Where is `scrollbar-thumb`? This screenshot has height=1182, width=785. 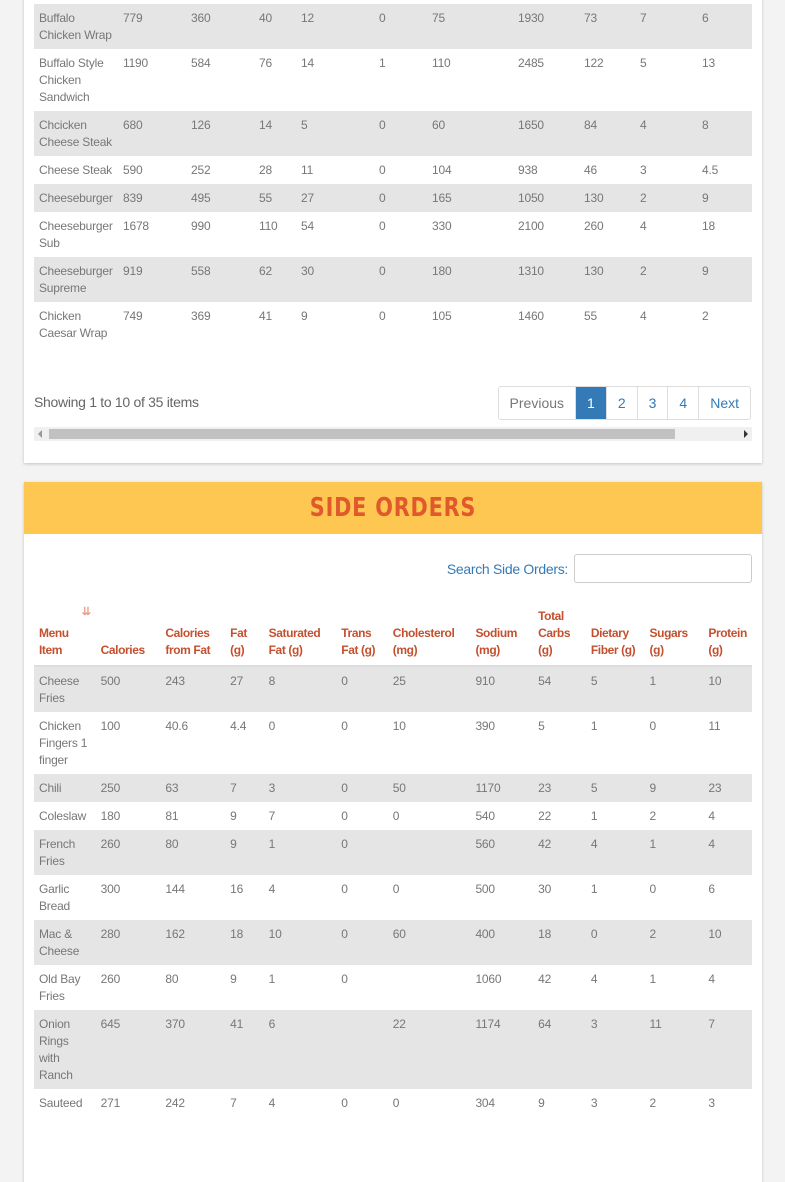
scrollbar-thumb is located at coordinates (362, 434).